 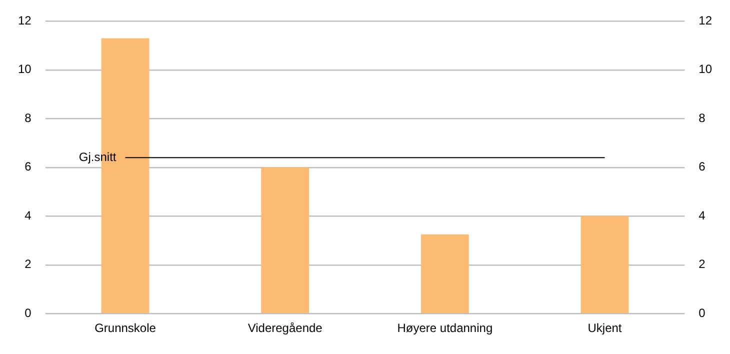 I want to click on x-tick-label: Høyere utdanning, so click(x=445, y=328).